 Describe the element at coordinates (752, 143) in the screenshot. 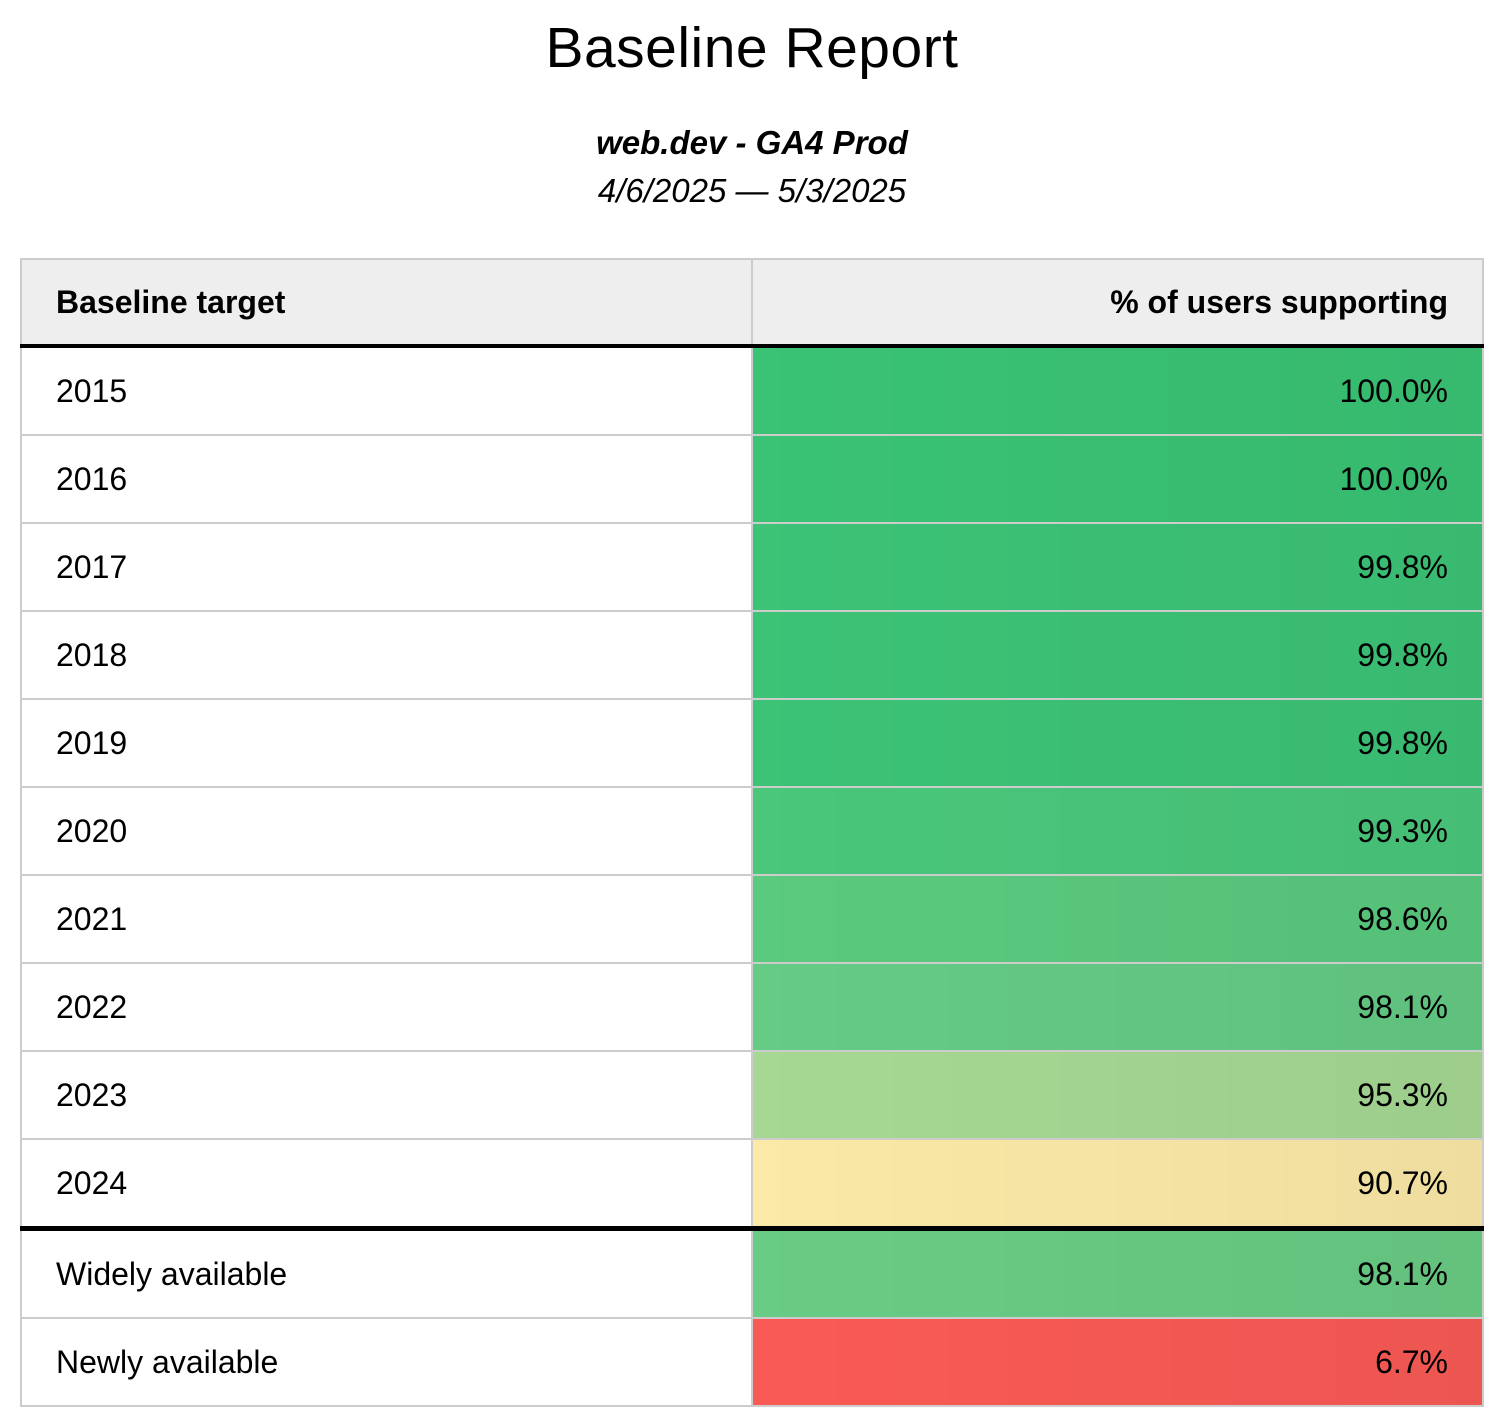

I see `report-source-subtitle: web.dev - GA4 Prod` at that location.